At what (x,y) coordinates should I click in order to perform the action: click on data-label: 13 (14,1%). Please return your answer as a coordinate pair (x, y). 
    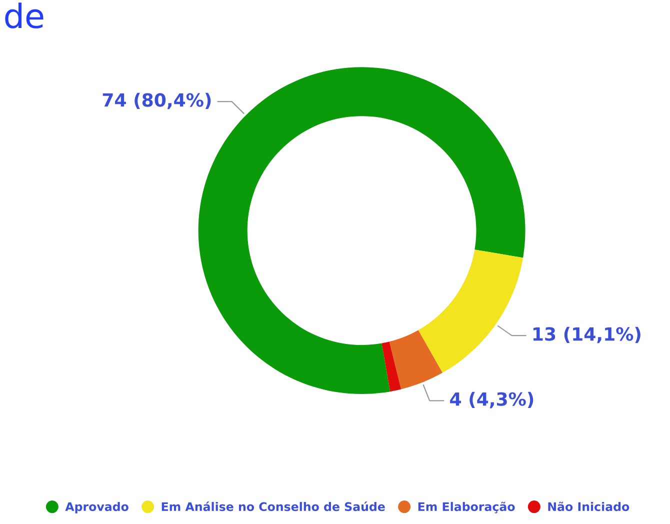
    Looking at the image, I should click on (586, 335).